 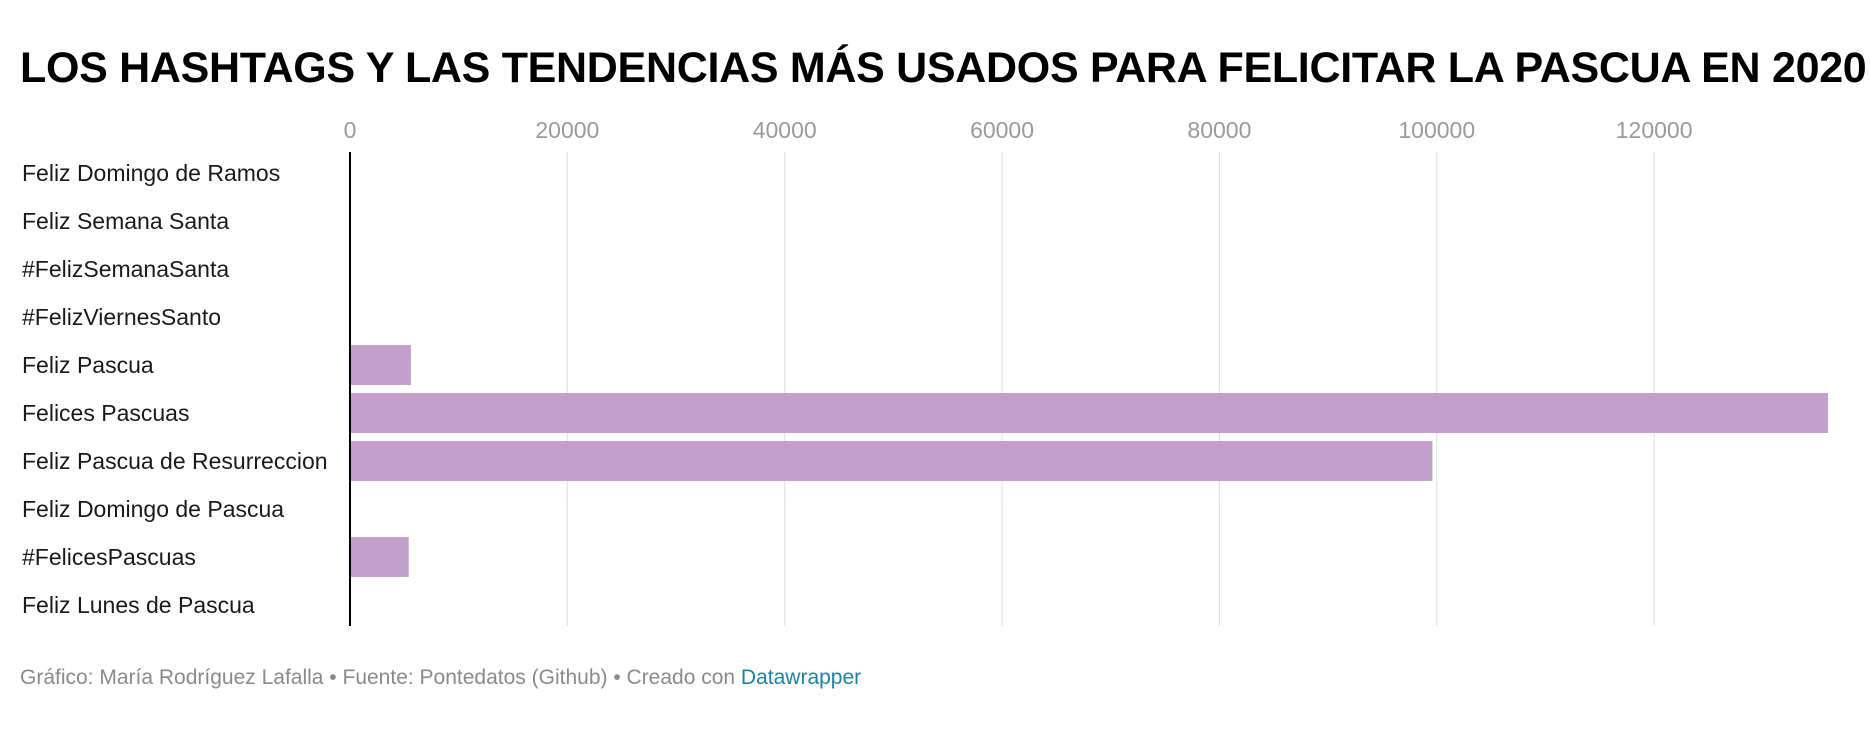 I want to click on category-label: Feliz Pascua de Resurreccion, so click(x=175, y=461).